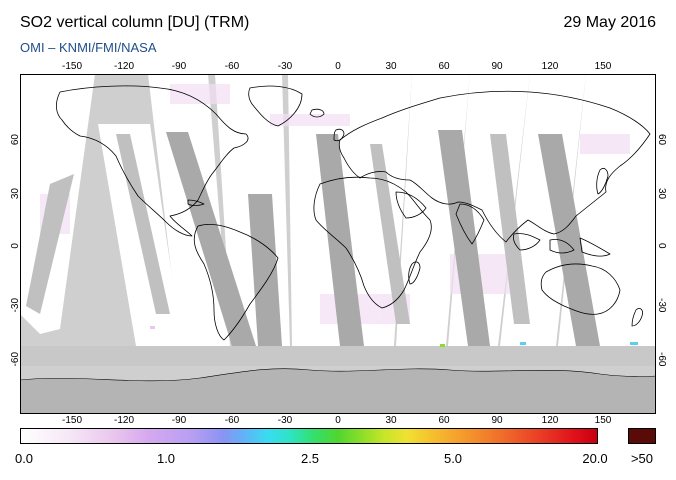 The width and height of the screenshot is (676, 480). I want to click on lon-label-bottom: 90, so click(497, 420).